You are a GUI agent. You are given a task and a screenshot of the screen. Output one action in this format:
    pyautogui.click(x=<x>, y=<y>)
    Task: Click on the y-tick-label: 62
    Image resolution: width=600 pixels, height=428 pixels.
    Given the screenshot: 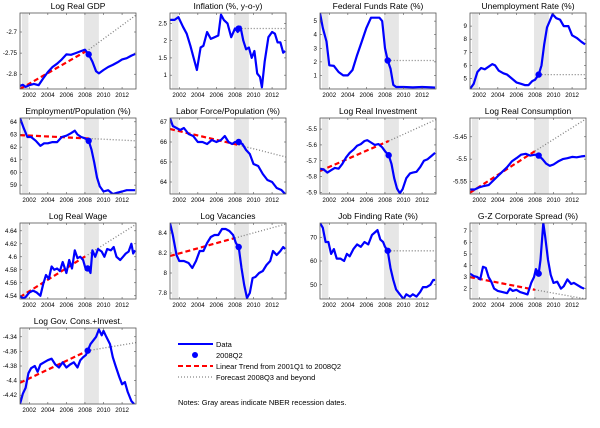 What is the action you would take?
    pyautogui.click(x=13, y=147)
    